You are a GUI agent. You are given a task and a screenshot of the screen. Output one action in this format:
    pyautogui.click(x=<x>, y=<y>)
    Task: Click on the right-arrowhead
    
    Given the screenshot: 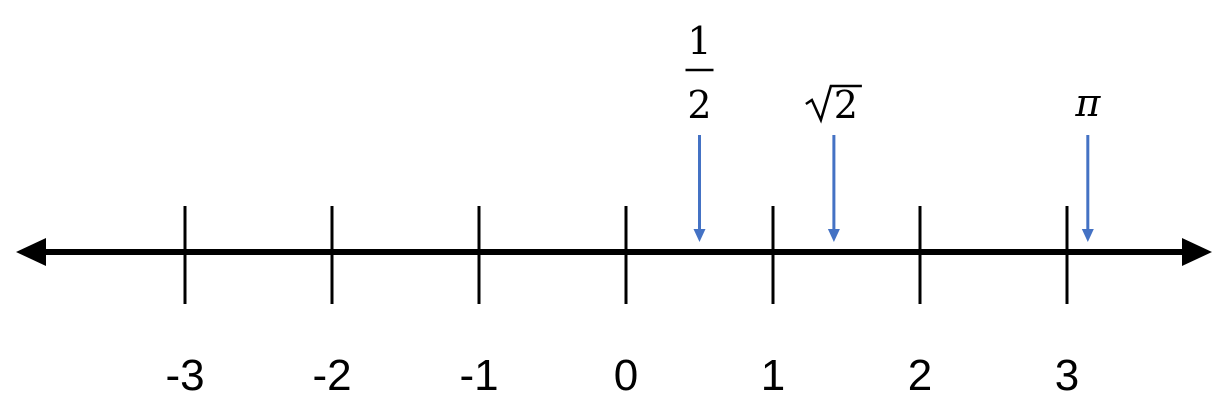 What is the action you would take?
    pyautogui.click(x=1197, y=252)
    